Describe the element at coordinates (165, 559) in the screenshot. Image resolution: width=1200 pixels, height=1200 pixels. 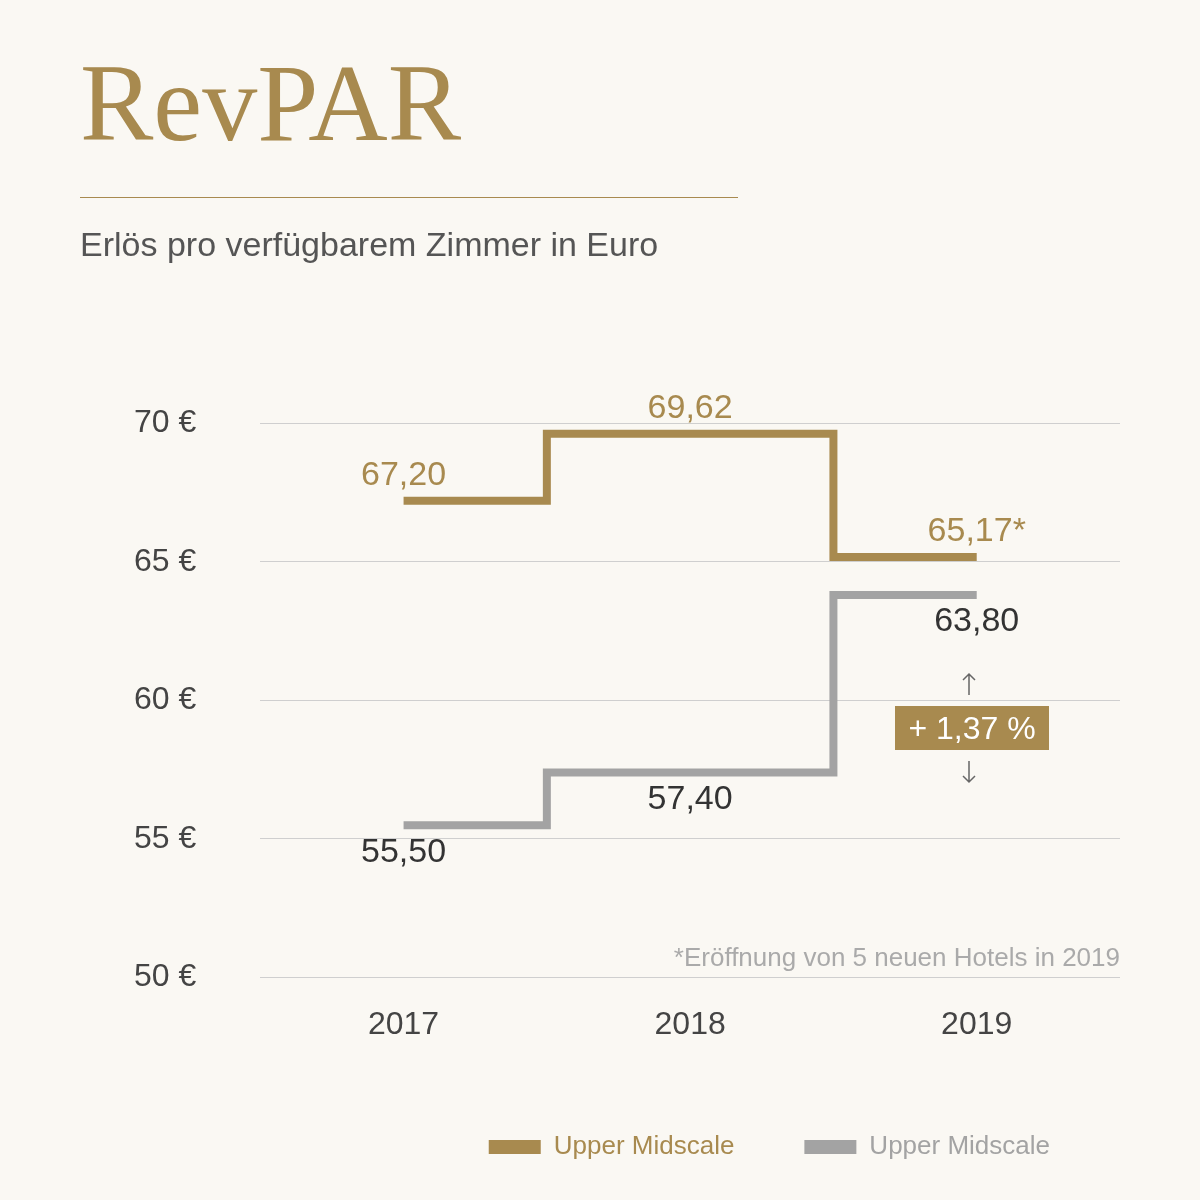
I see `y-tick-label: 65 €` at that location.